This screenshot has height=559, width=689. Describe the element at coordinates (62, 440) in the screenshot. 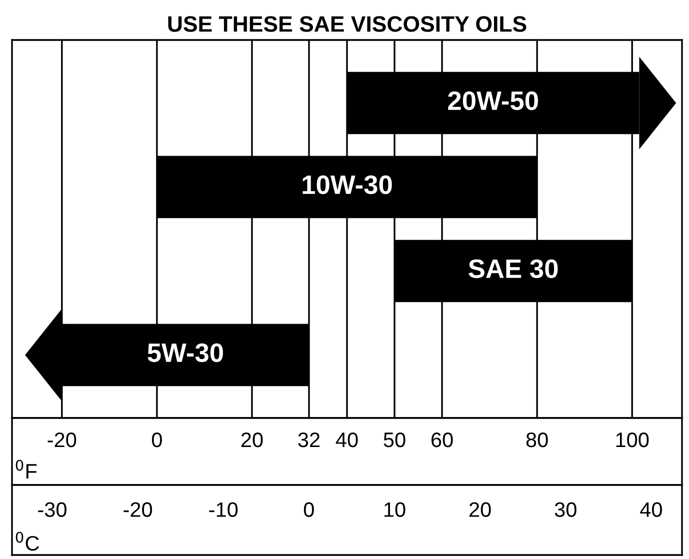

I see `x-tick-label: -20` at that location.